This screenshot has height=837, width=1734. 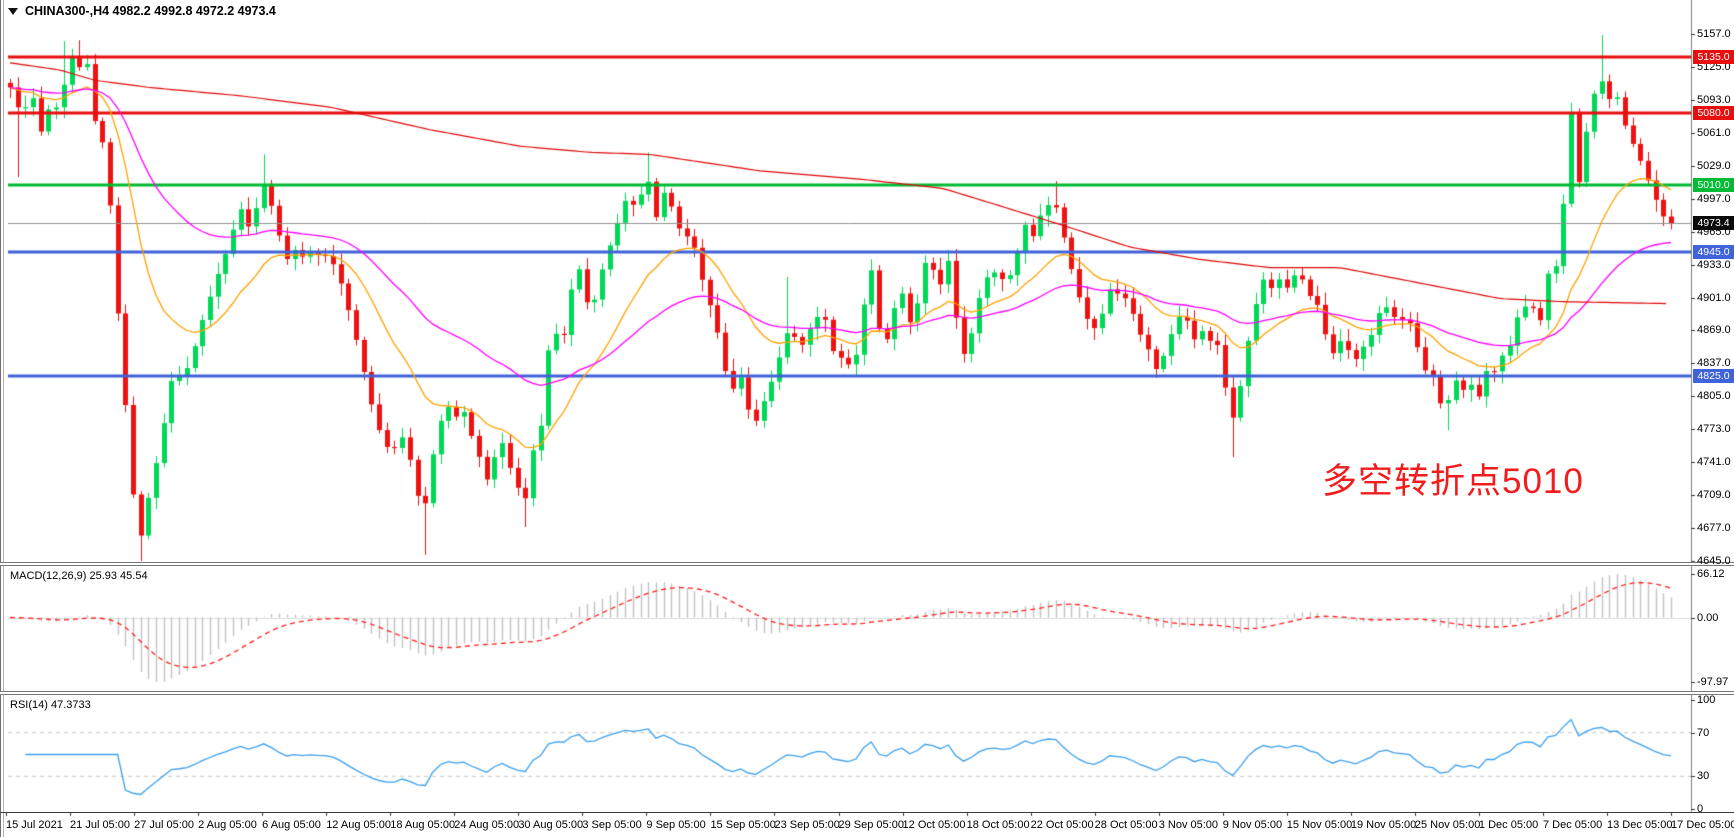 What do you see at coordinates (0, 418) in the screenshot?
I see `left-window-border` at bounding box center [0, 418].